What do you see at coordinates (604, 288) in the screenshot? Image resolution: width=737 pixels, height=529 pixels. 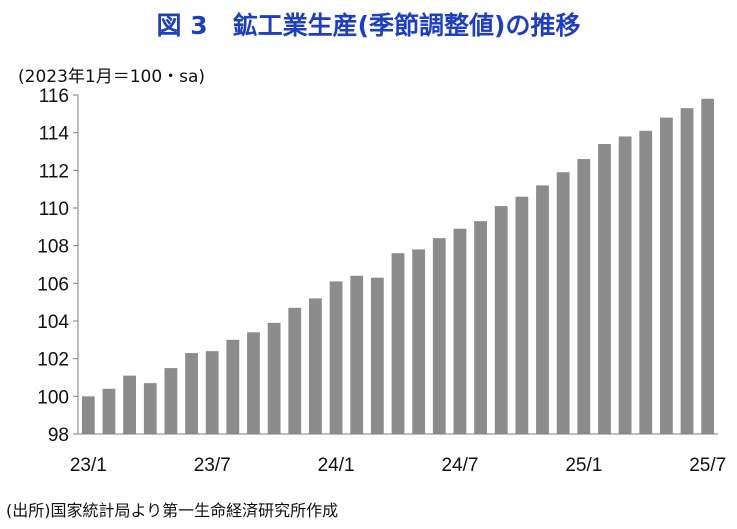 I see `bar-25/2` at bounding box center [604, 288].